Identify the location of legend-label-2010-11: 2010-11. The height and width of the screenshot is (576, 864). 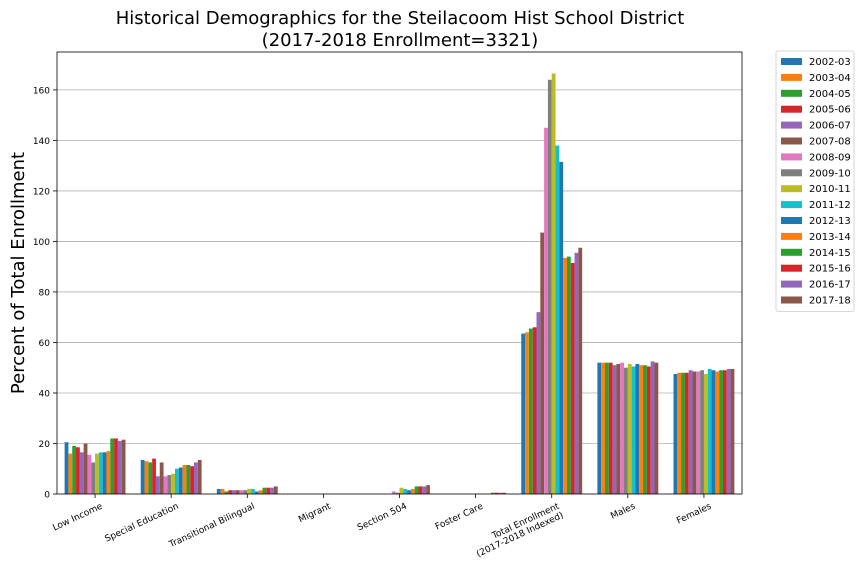
(830, 189).